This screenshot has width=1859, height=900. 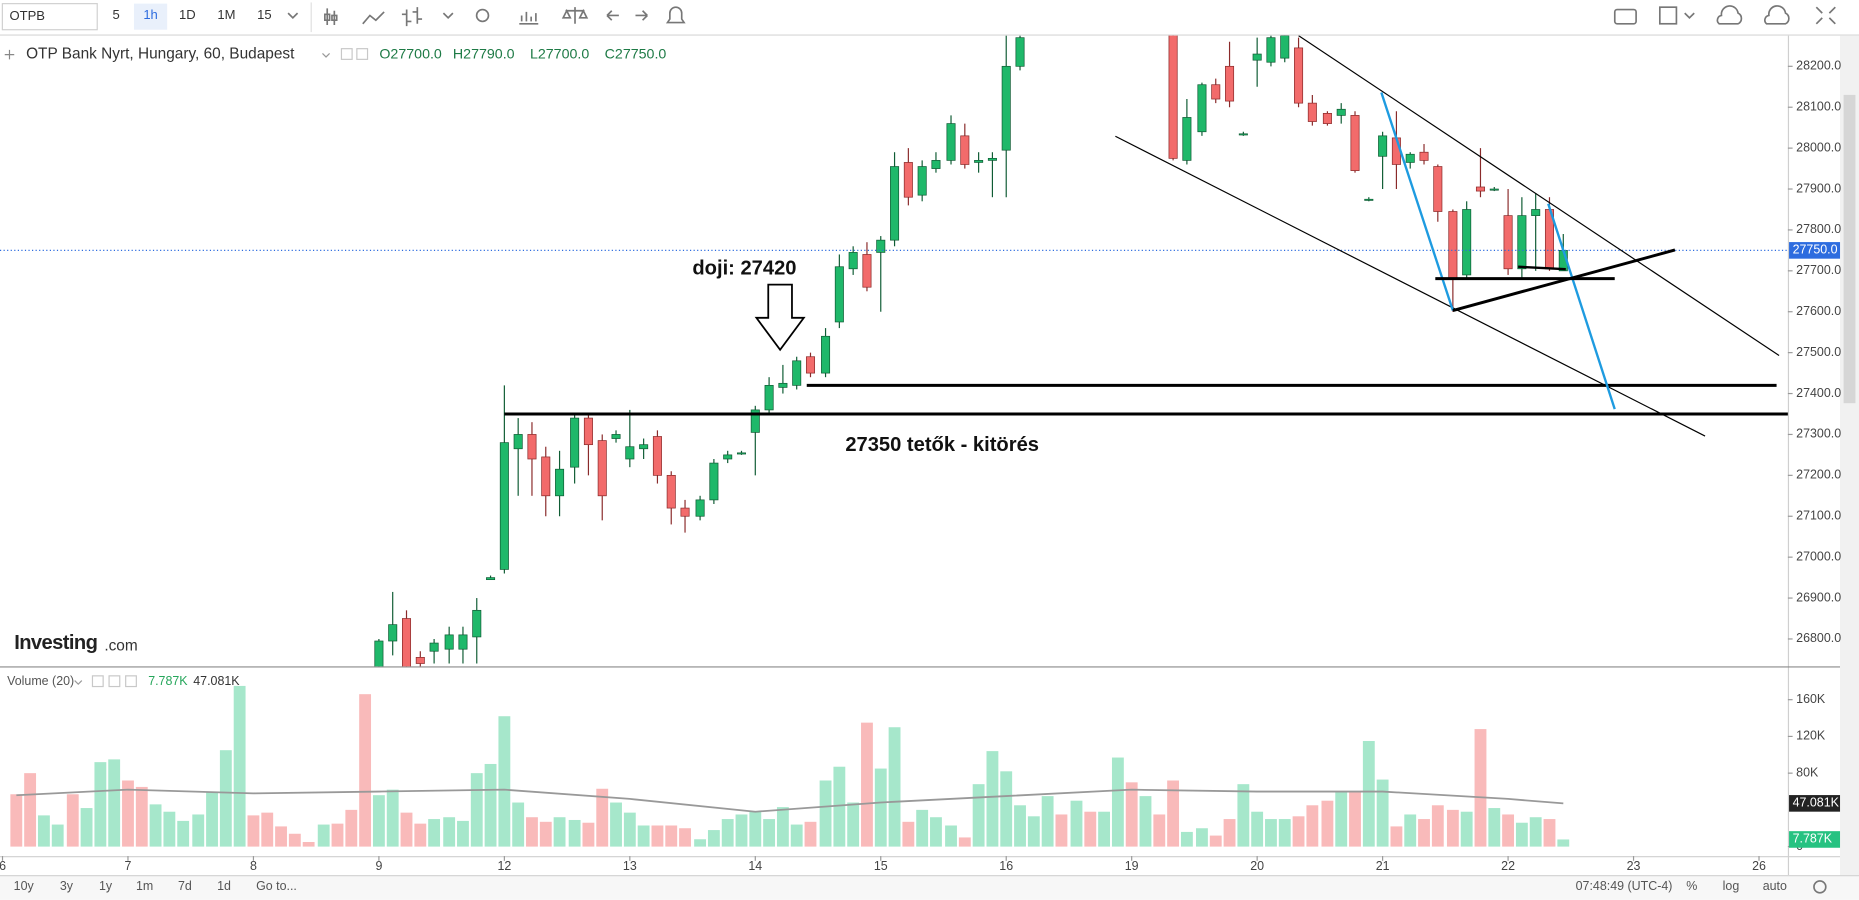 I want to click on alert-icon, so click(x=675, y=15).